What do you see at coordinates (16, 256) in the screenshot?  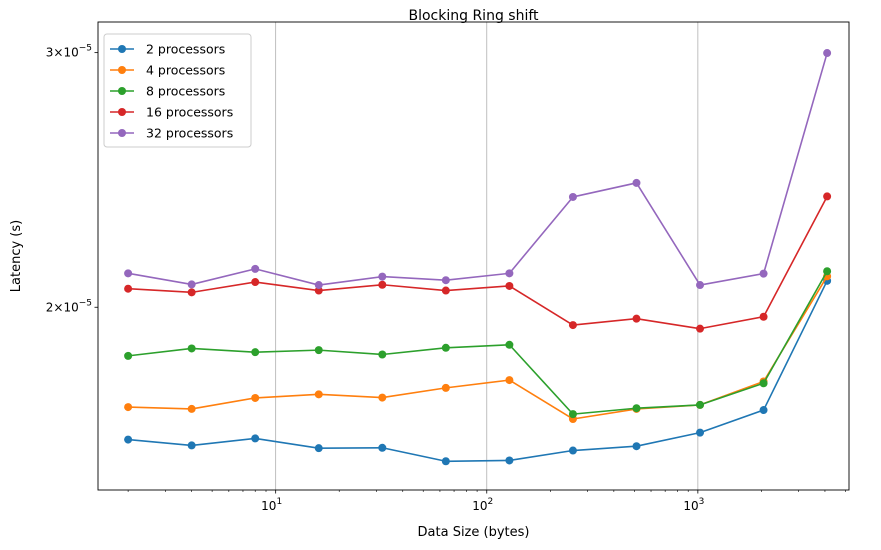 I see `y-axis-label: Latency (s)` at bounding box center [16, 256].